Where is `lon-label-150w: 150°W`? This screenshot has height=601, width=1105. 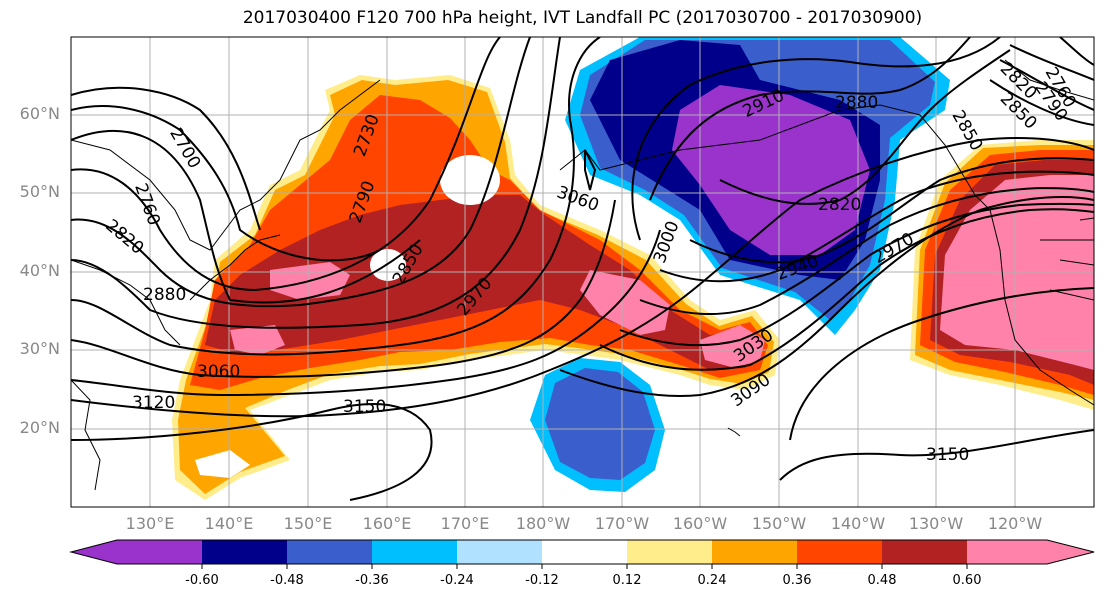 lon-label-150w: 150°W is located at coordinates (779, 523).